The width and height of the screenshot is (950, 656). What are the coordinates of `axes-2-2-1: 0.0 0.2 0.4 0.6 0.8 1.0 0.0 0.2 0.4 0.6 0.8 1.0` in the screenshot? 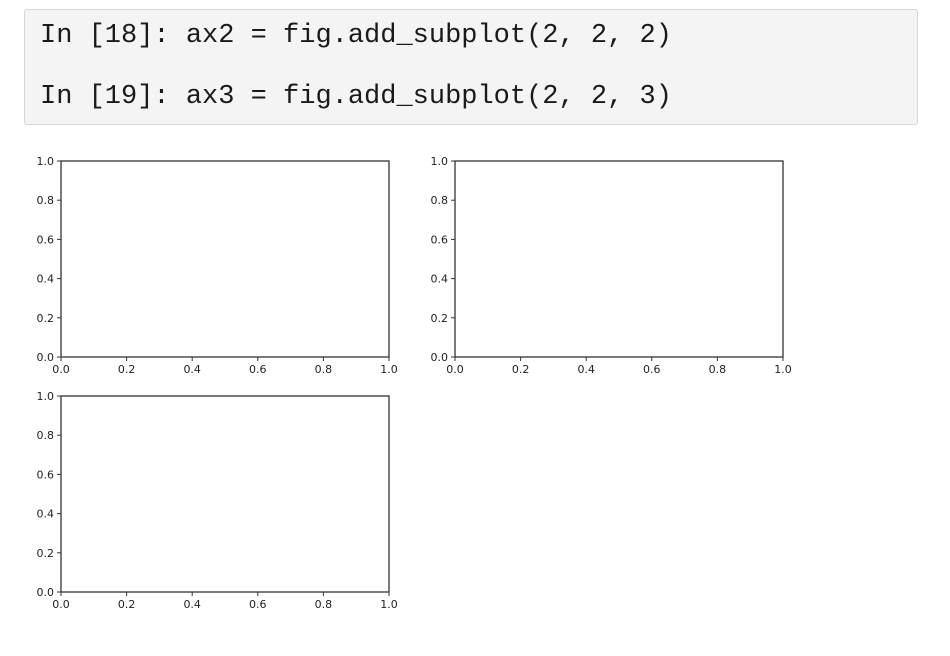 It's located at (217, 265).